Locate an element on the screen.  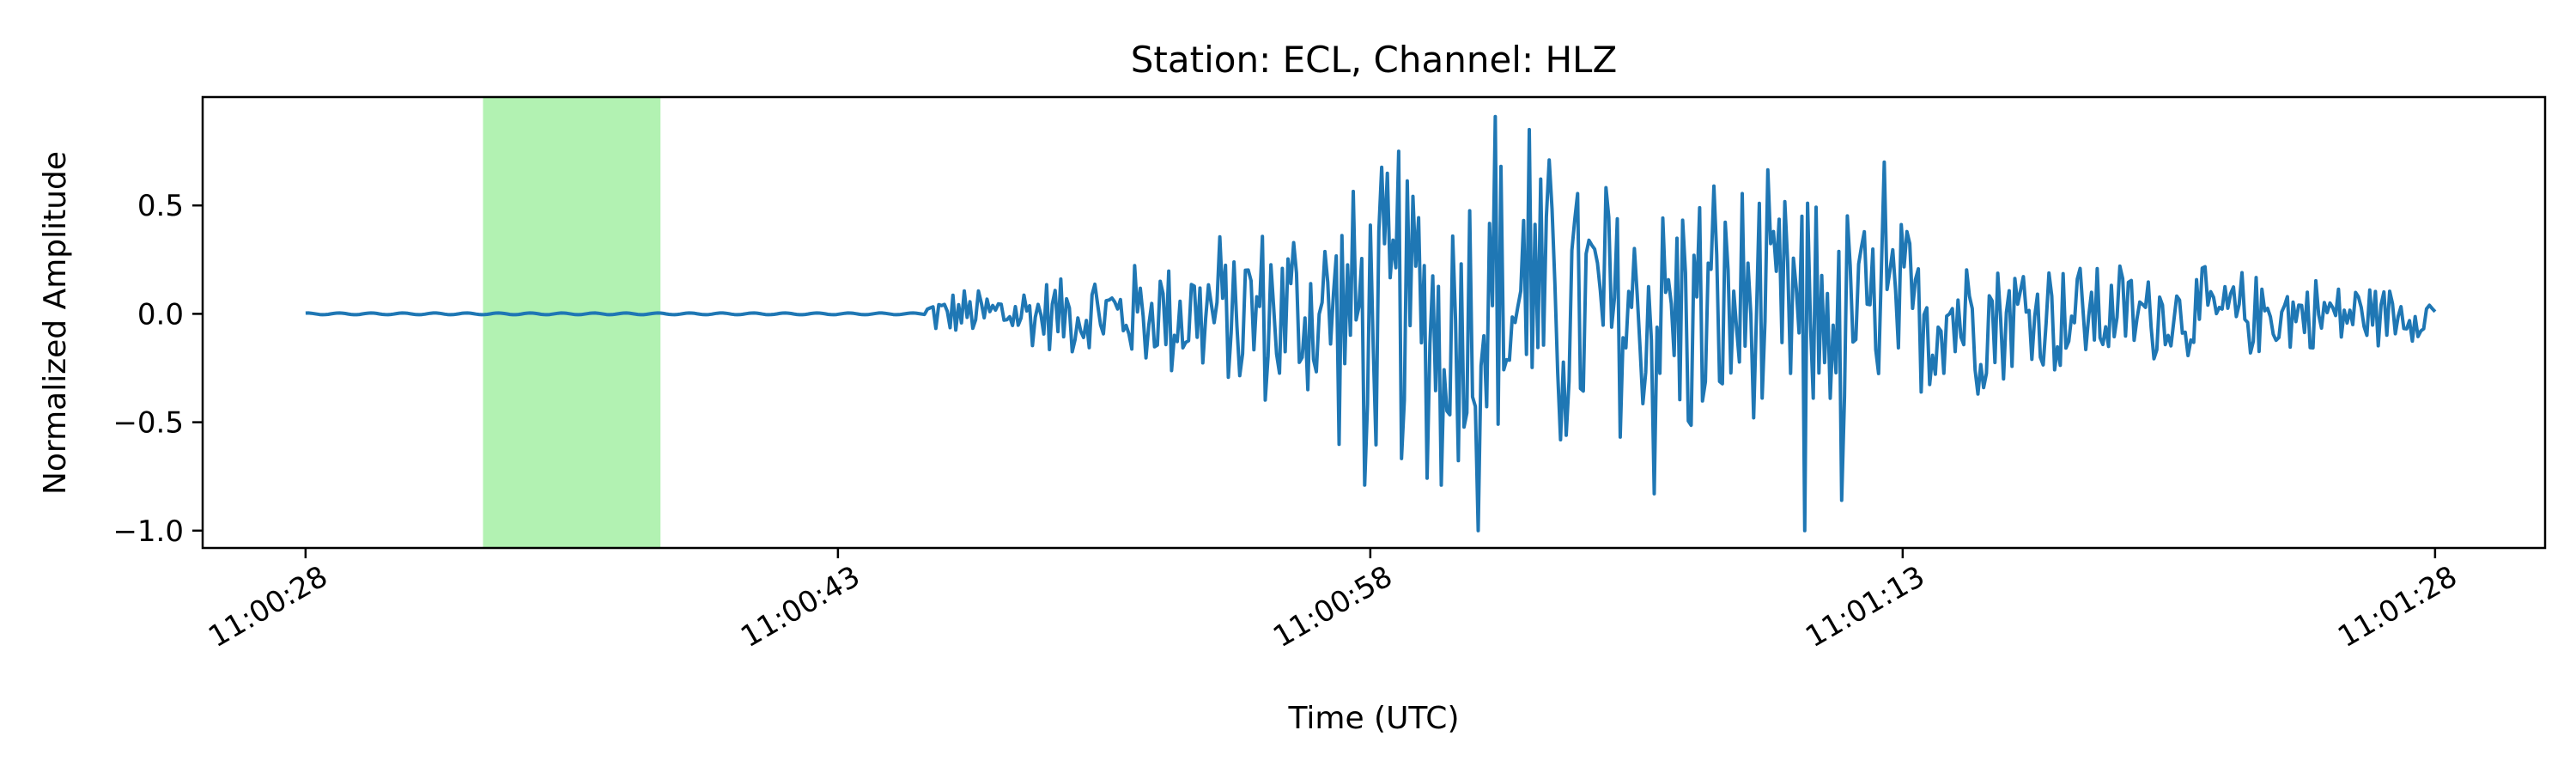
chart-title: Station: ECL, Channel: HLZ is located at coordinates (1374, 60).